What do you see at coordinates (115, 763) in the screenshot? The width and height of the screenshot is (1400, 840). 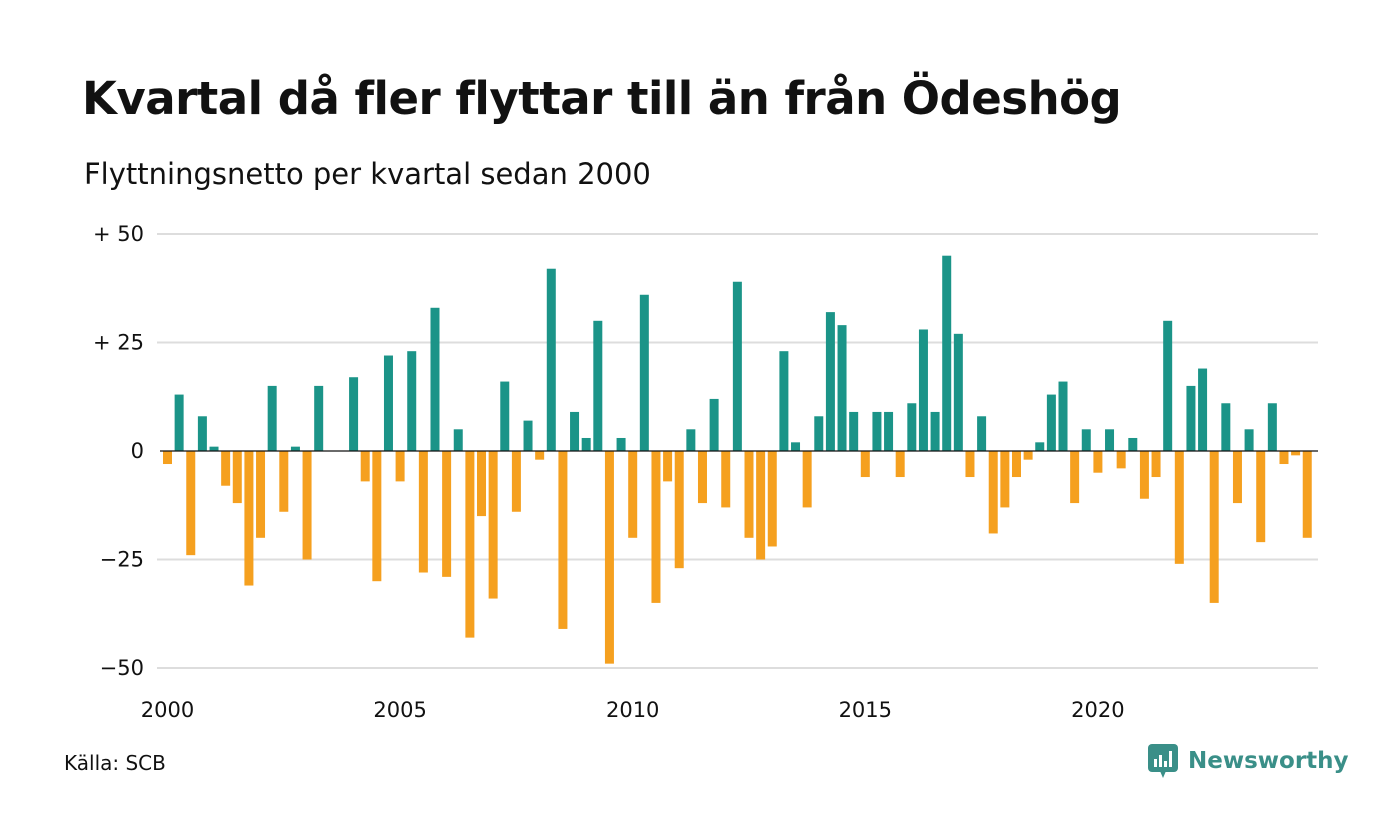 I see `source-note: Källa: SCB` at bounding box center [115, 763].